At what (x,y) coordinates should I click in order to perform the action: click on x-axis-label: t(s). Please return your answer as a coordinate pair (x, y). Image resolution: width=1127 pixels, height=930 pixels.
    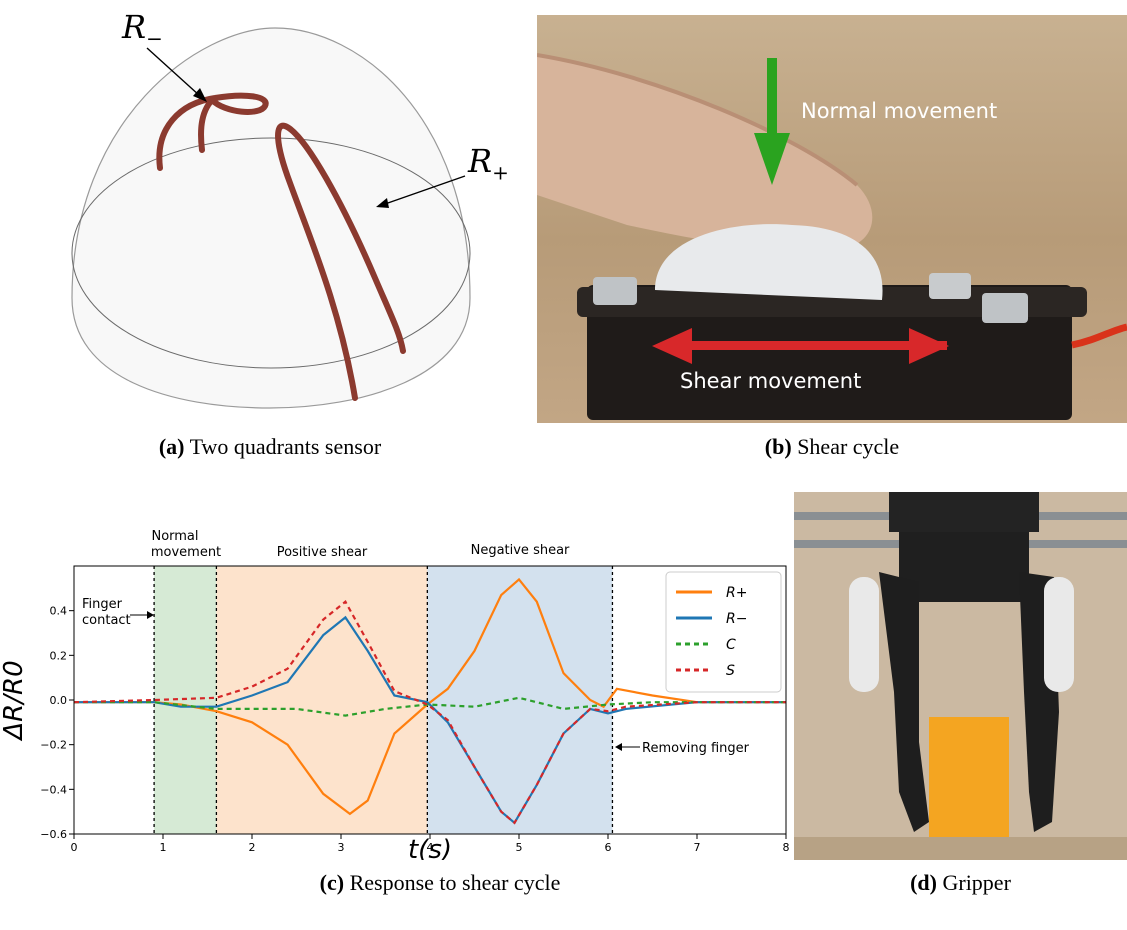
    Looking at the image, I should click on (430, 847).